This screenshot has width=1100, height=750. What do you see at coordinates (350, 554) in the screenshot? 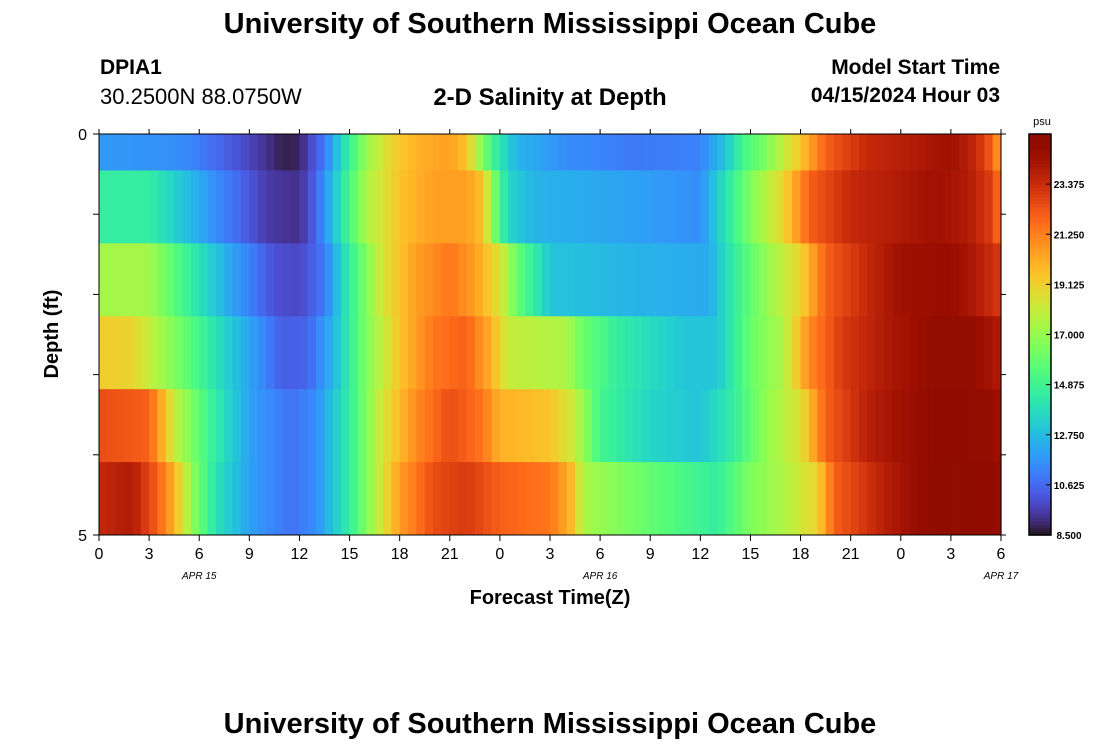
I see `x-tick-label: 15` at bounding box center [350, 554].